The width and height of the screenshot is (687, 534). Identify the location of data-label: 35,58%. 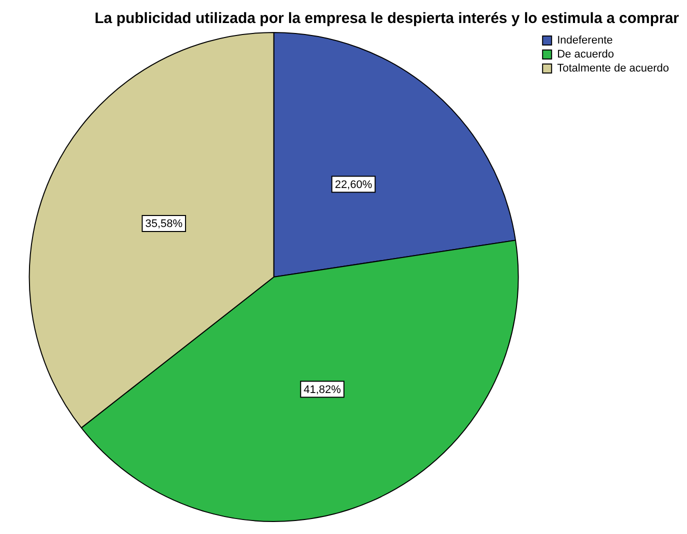
(164, 224).